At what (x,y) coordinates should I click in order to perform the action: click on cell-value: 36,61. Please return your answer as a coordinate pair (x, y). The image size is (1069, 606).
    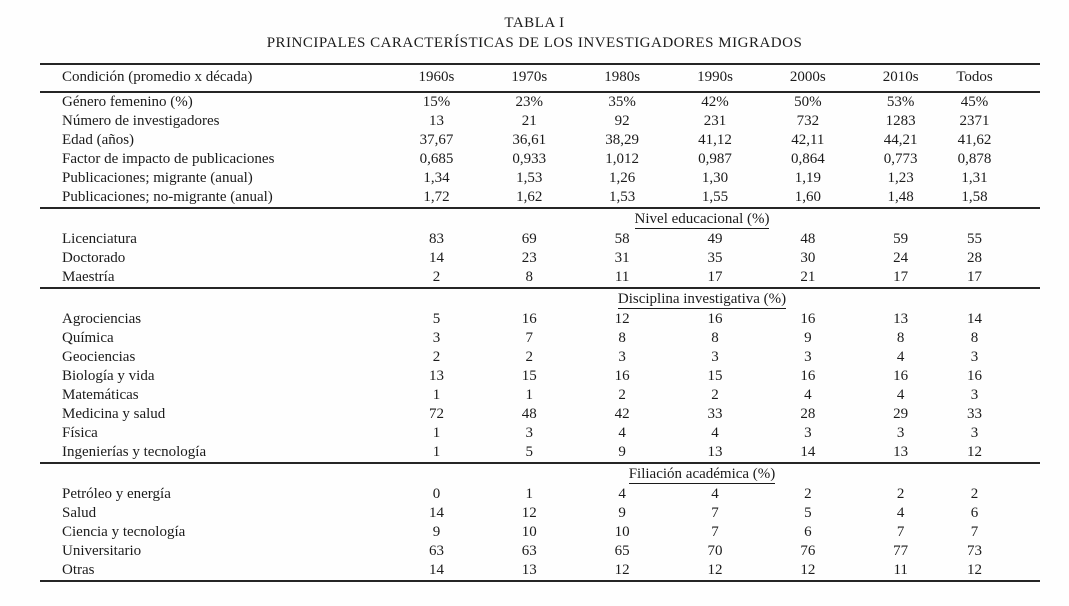
    Looking at the image, I should click on (529, 140).